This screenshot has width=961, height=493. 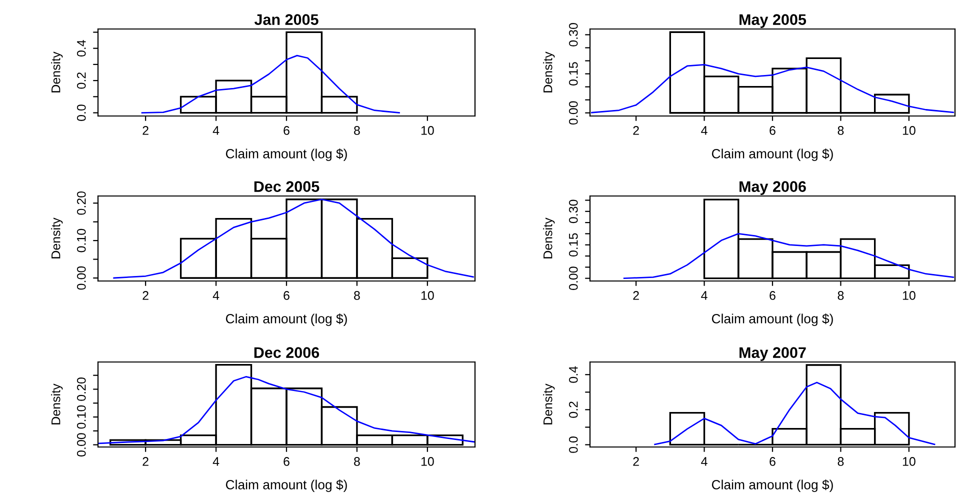 What do you see at coordinates (287, 352) in the screenshot?
I see `chart-title: Dec 2006` at bounding box center [287, 352].